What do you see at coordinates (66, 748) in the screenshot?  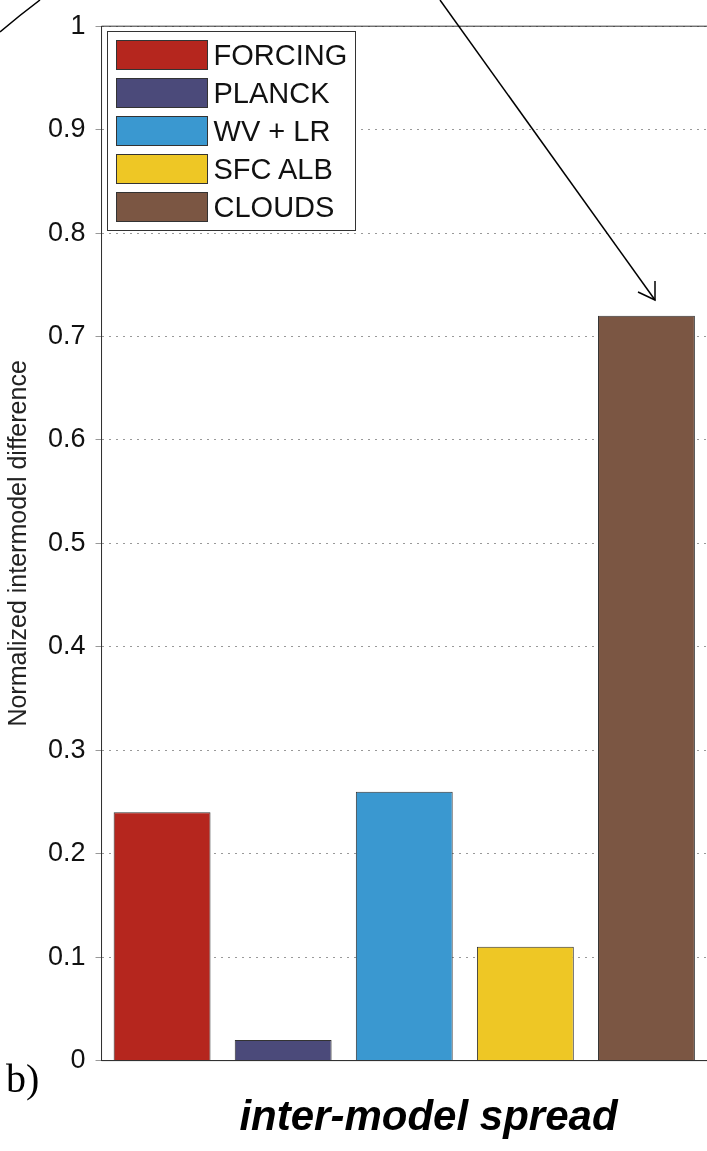 I see `y-tick-label: 0.3` at bounding box center [66, 748].